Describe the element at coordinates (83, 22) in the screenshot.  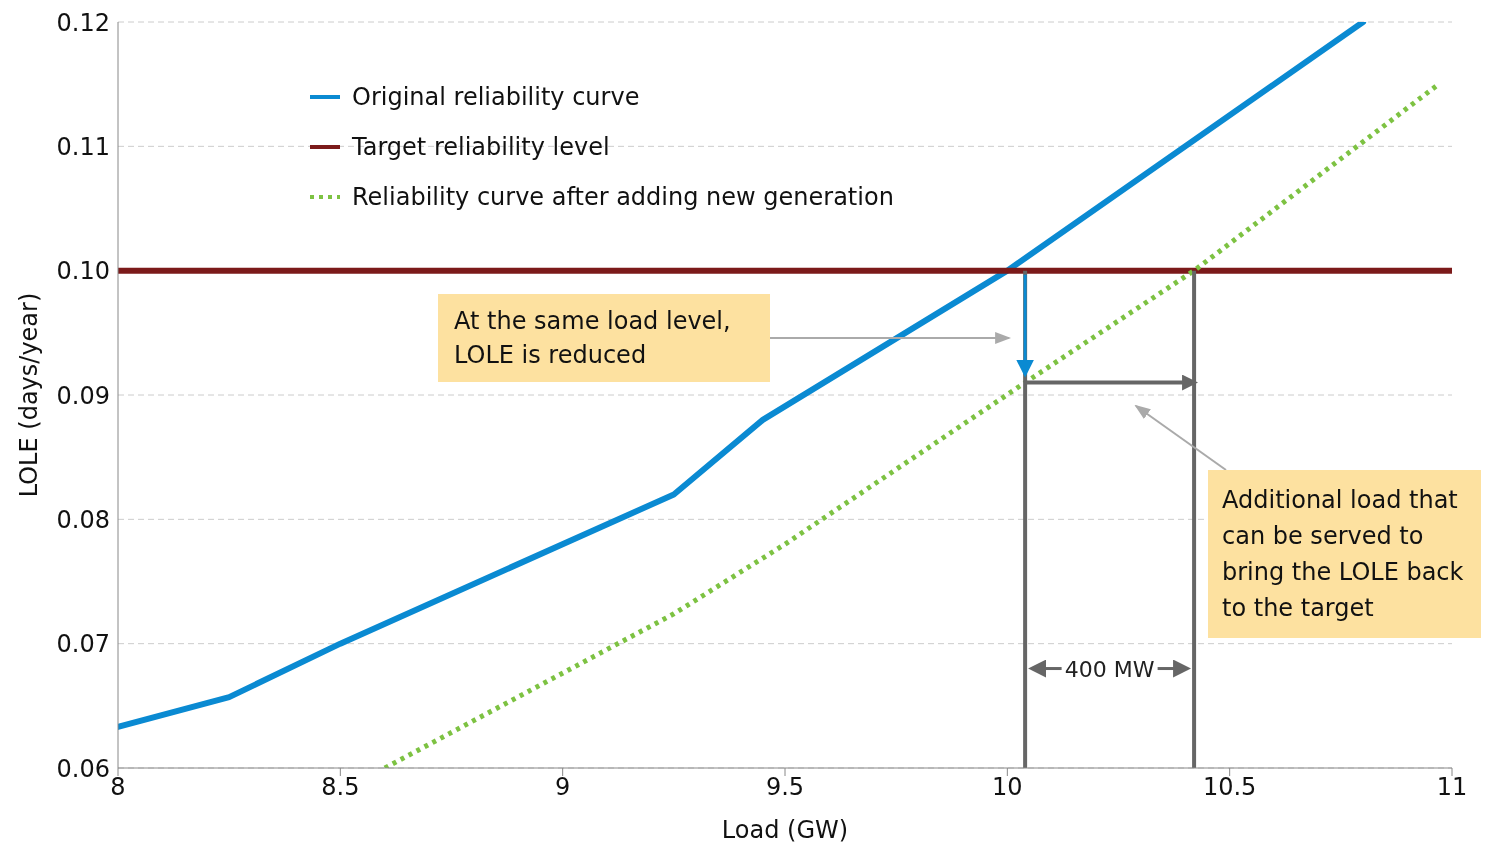
I see `y-tick-label: 0.12` at that location.